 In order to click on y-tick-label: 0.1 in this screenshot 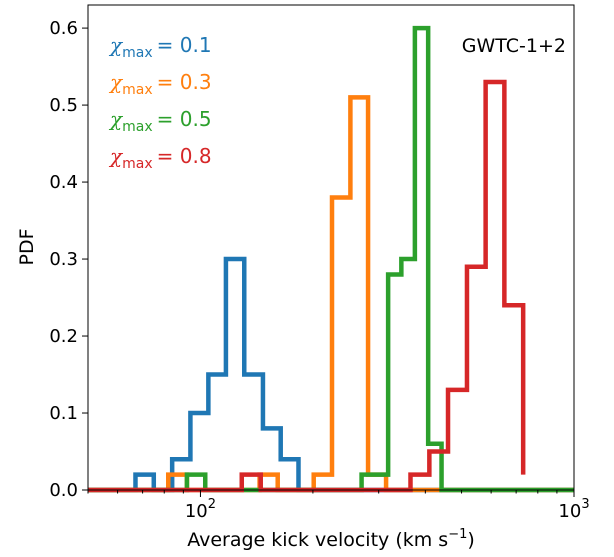, I will do `click(63, 413)`.